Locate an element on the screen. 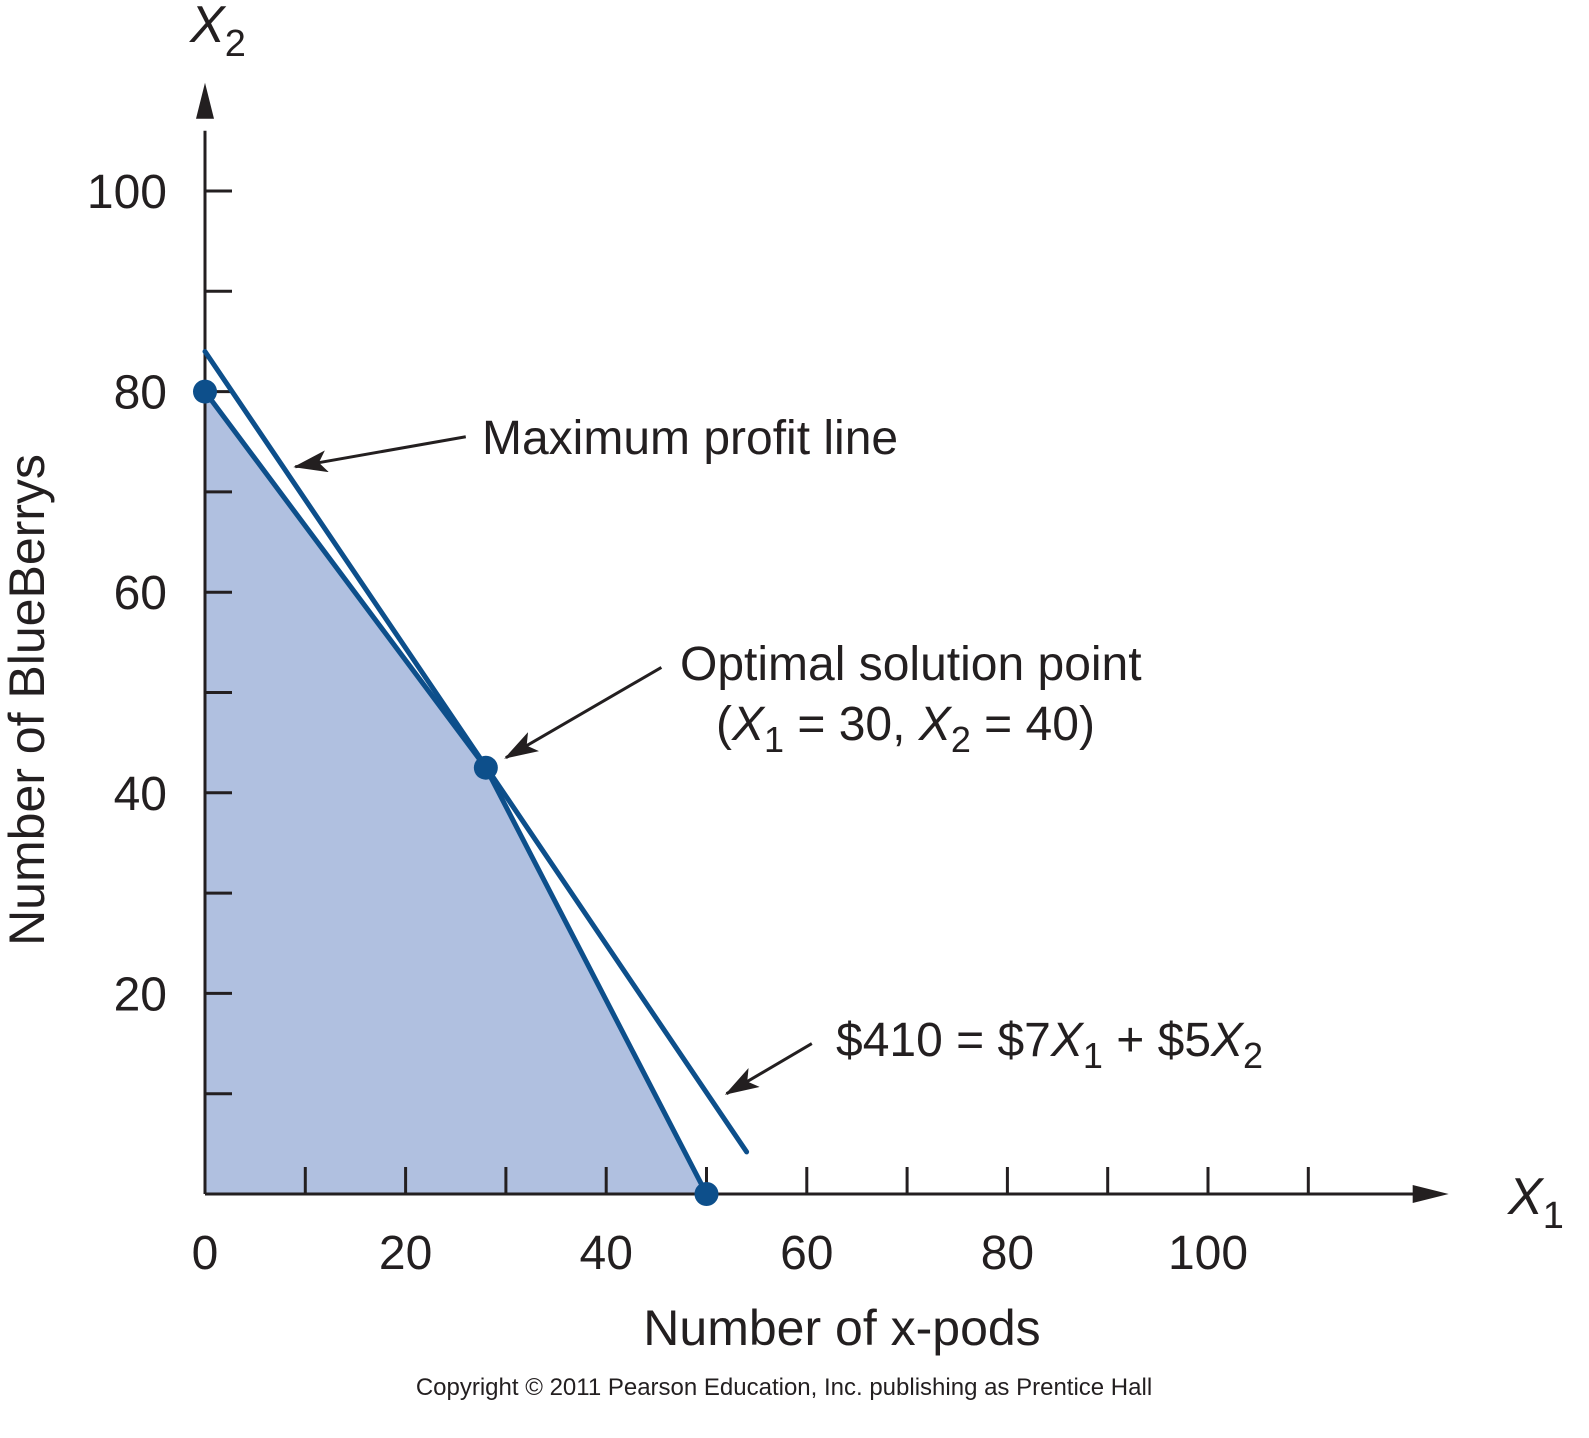 This screenshot has width=1589, height=1438. x-axis-arrowhead is located at coordinates (1430, 1194).